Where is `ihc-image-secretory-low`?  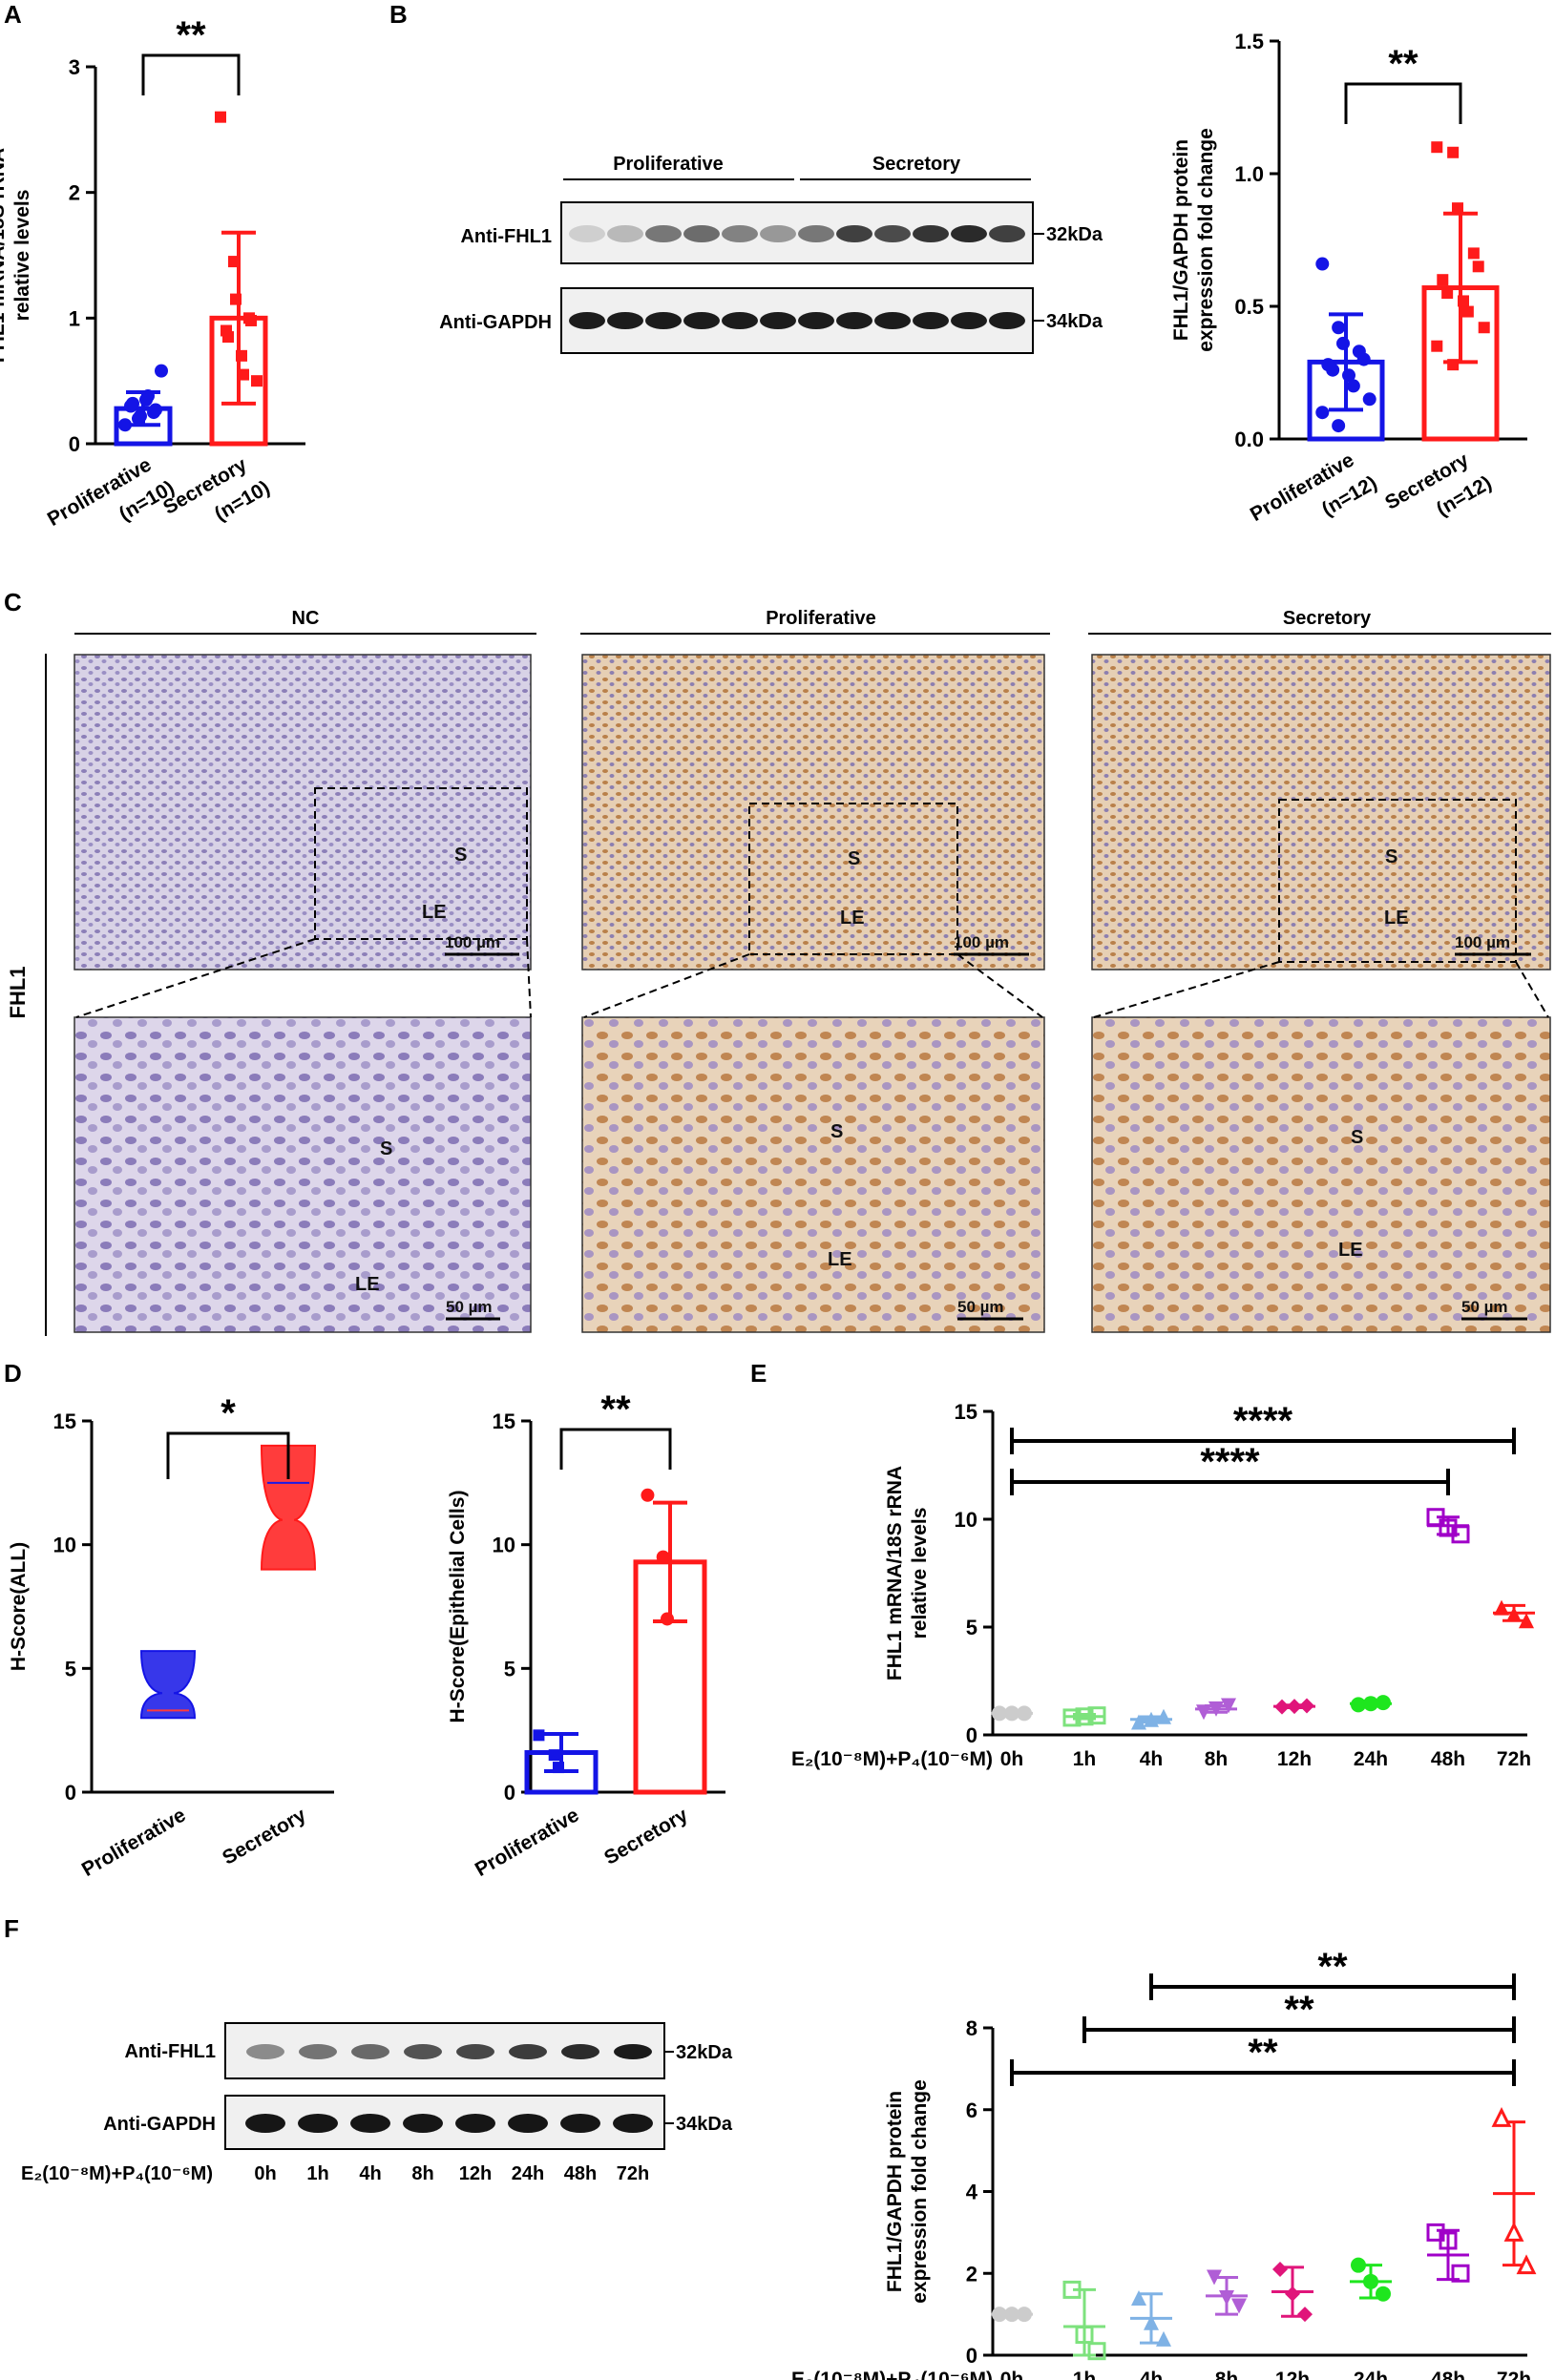 ihc-image-secretory-low is located at coordinates (1321, 812).